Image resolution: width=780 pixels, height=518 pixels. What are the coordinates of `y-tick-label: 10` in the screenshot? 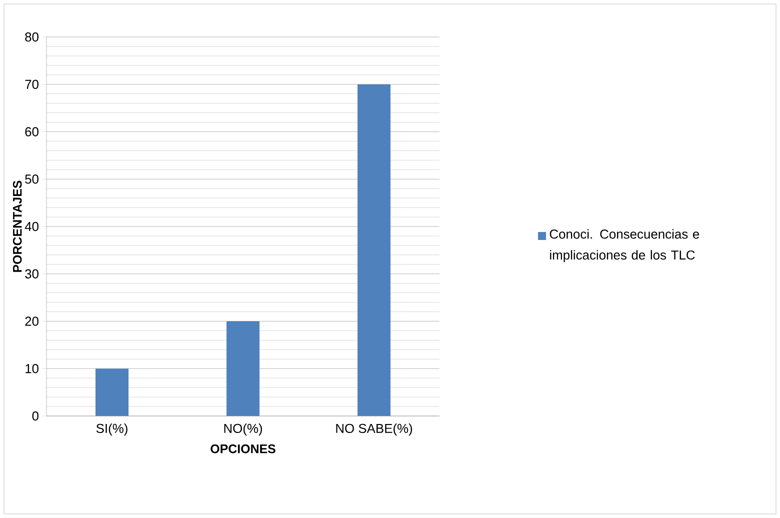 It's located at (32, 369).